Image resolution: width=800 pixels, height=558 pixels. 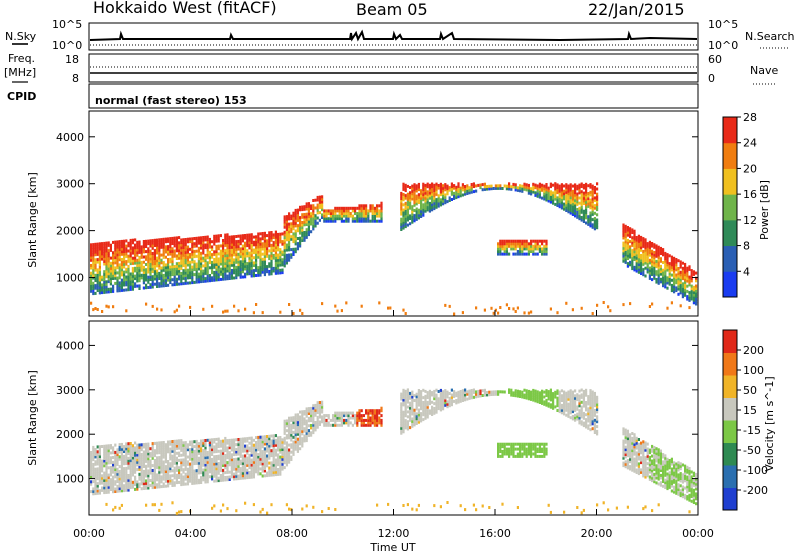 What do you see at coordinates (750, 143) in the screenshot?
I see `colorbar-tick-label: 24` at bounding box center [750, 143].